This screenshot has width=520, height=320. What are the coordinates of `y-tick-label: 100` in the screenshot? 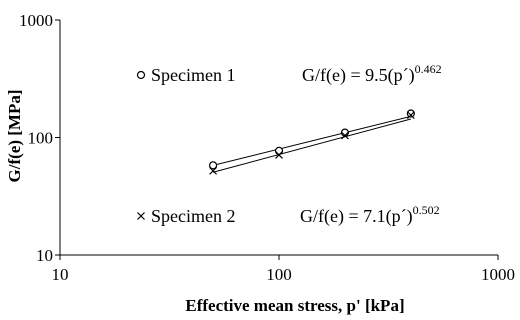 It's located at (41, 138).